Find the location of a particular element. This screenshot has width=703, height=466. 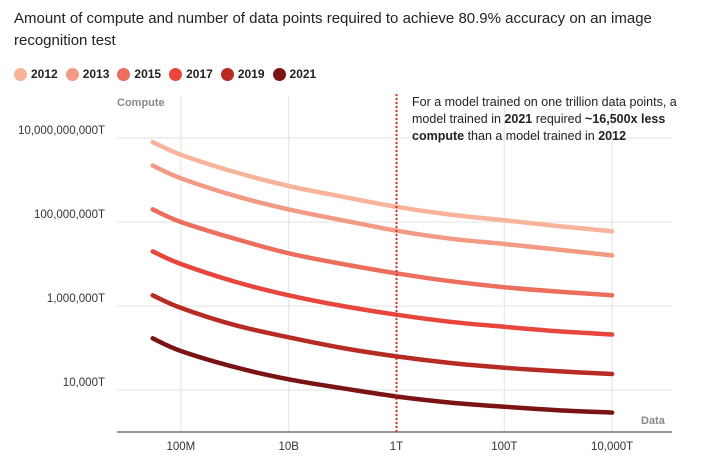

x-axis-label: Data is located at coordinates (653, 421).